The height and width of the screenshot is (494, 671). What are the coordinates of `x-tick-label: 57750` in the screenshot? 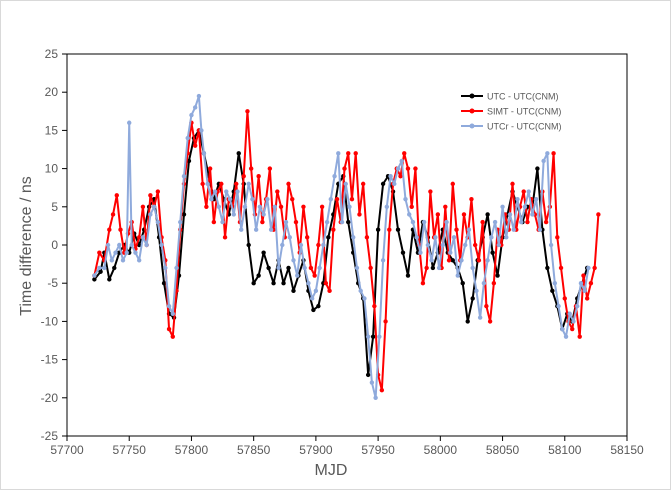 It's located at (130, 450).